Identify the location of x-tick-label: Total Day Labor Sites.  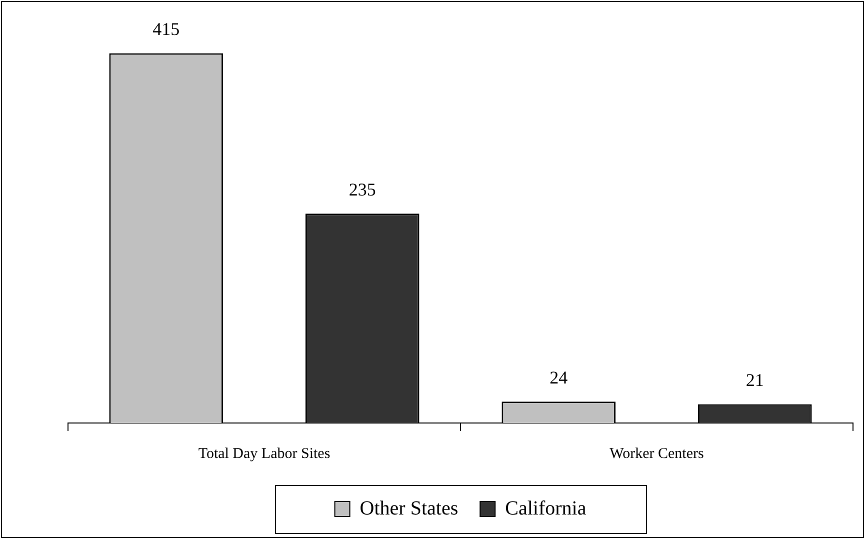
(264, 454).